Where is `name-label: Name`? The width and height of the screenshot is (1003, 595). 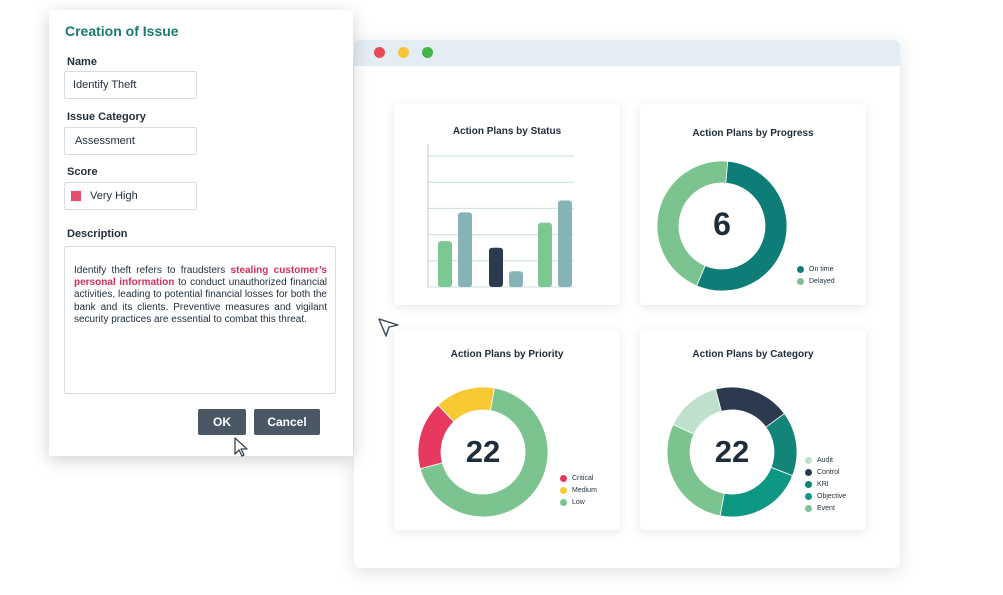 name-label: Name is located at coordinates (82, 62).